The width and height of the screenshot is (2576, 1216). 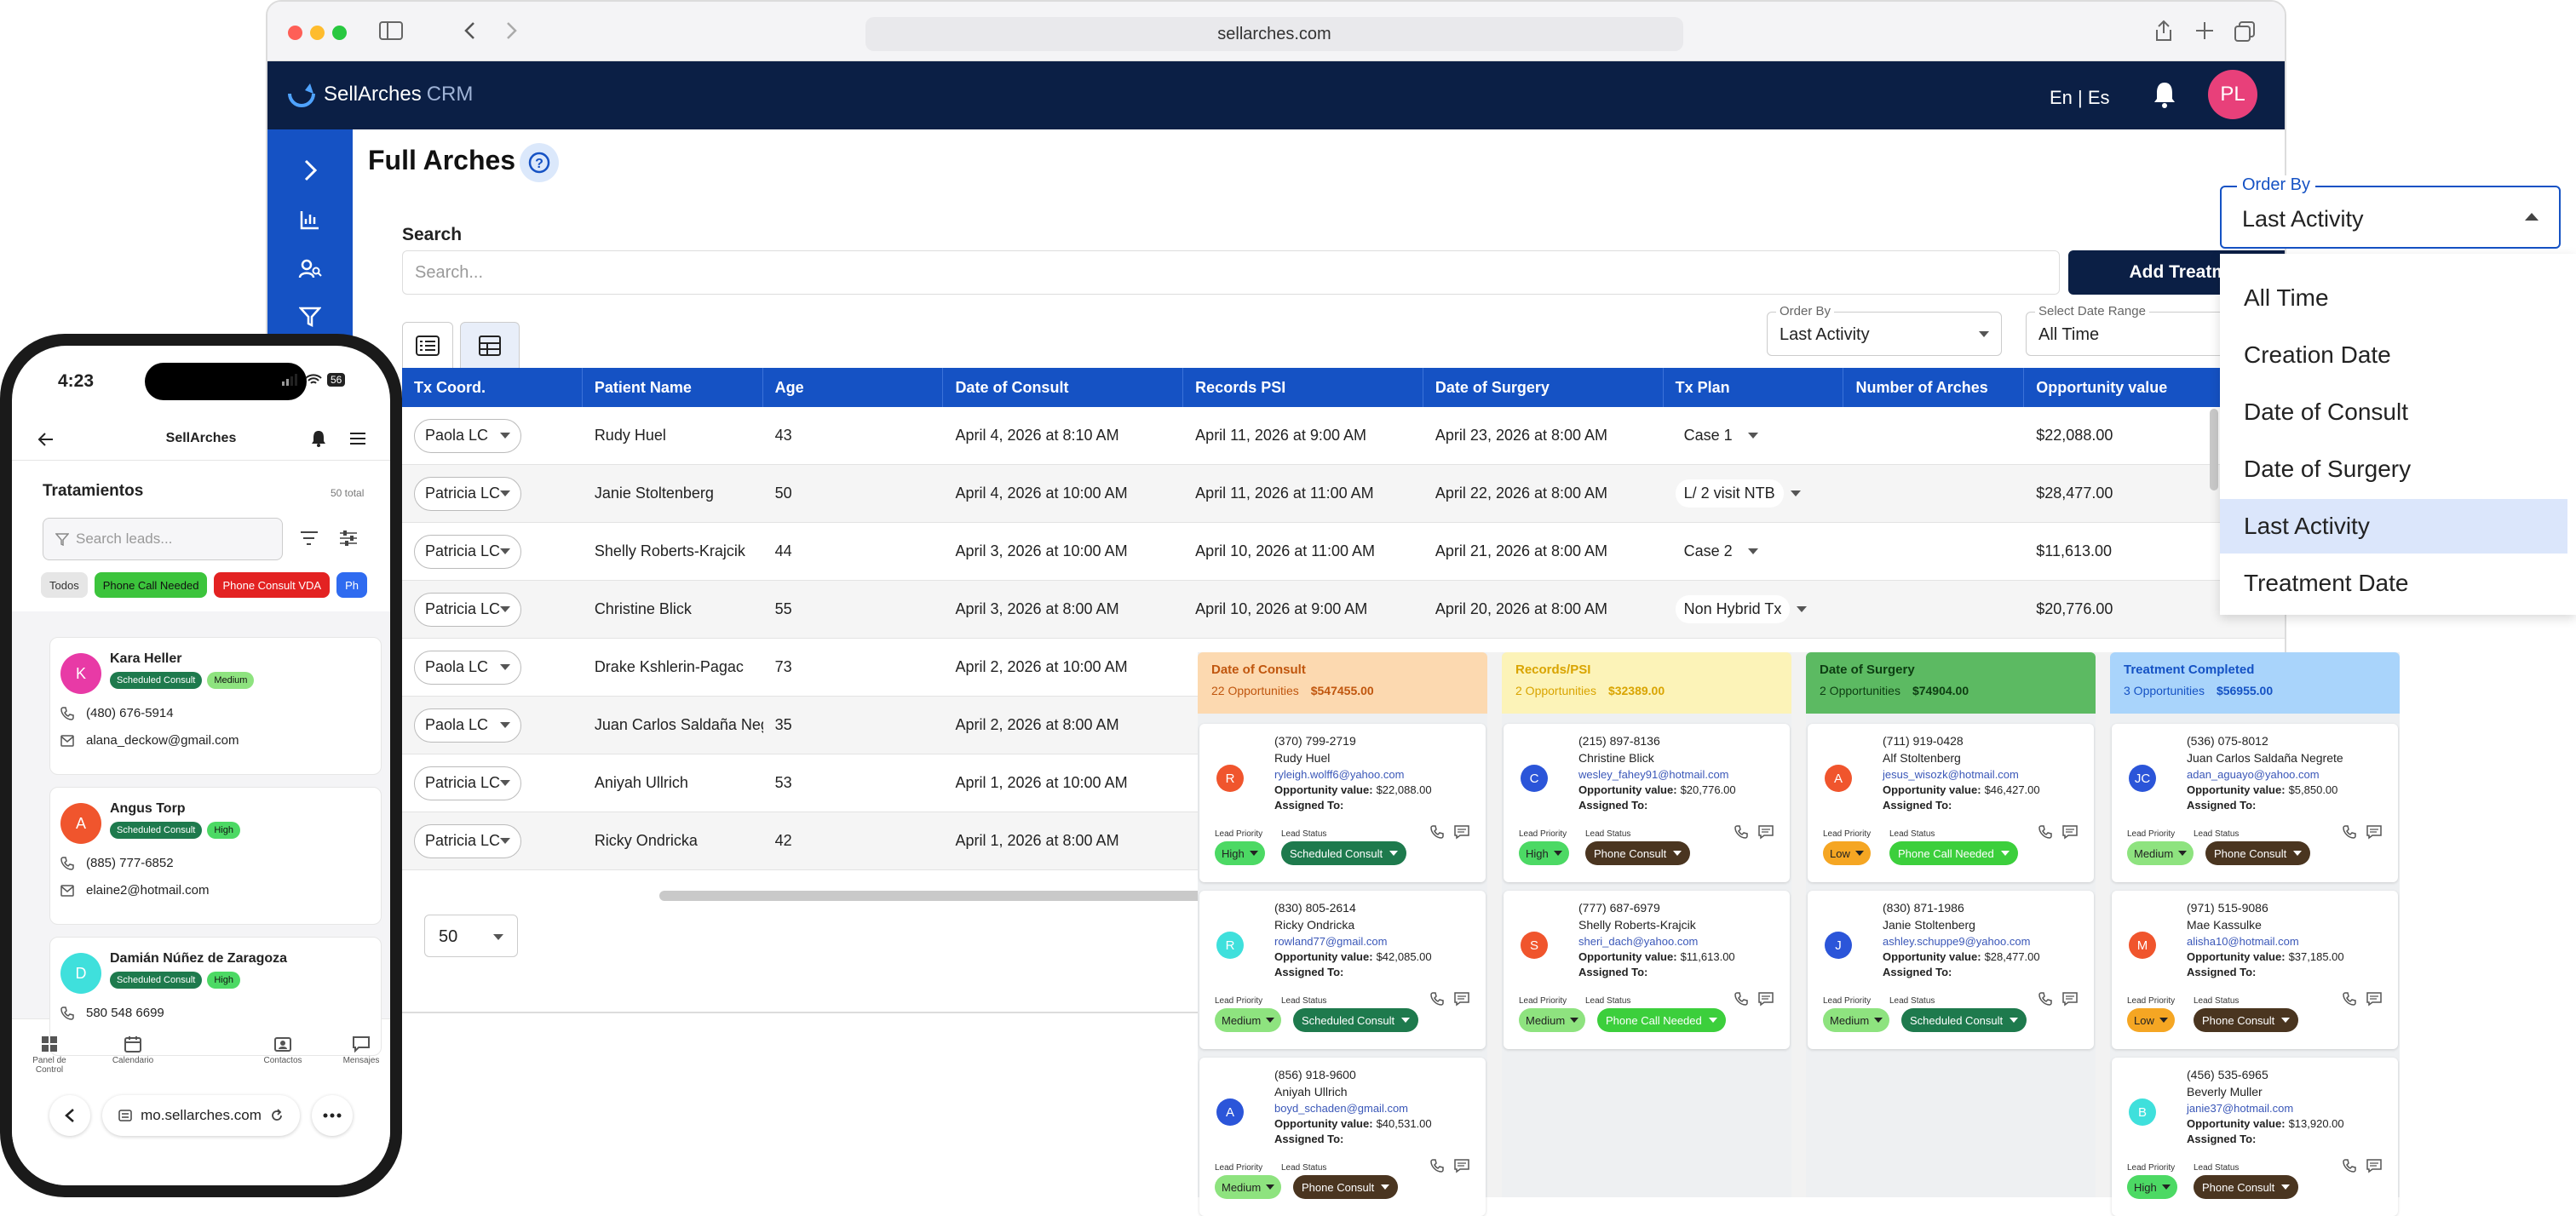 I want to click on priority-select: Low, so click(x=2151, y=1020).